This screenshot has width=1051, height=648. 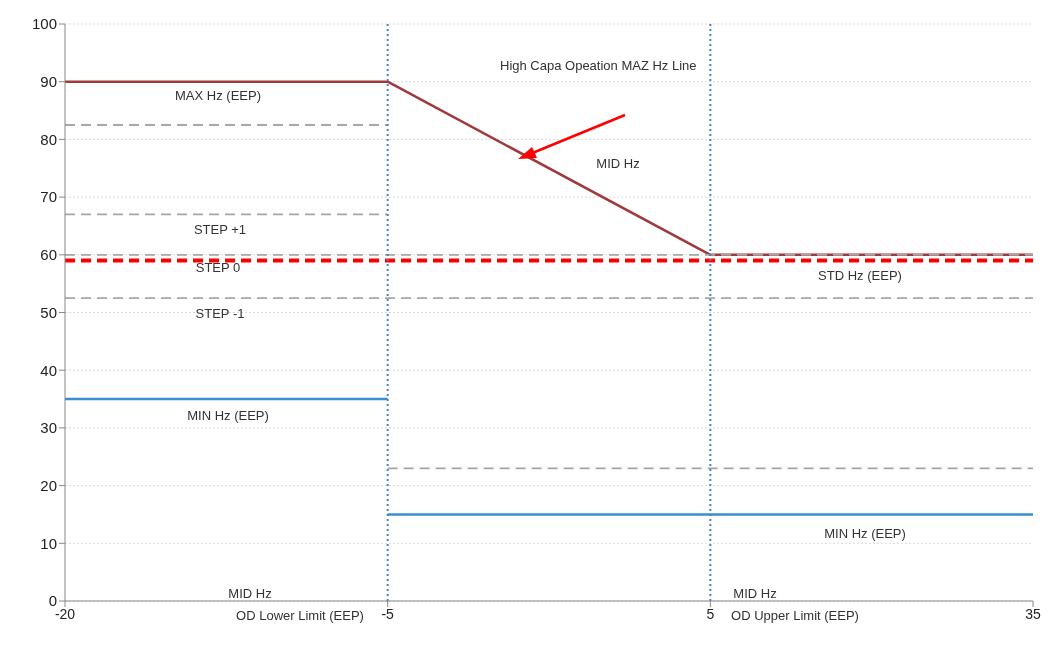 I want to click on annotation: STD Hz (EEP), so click(x=860, y=275).